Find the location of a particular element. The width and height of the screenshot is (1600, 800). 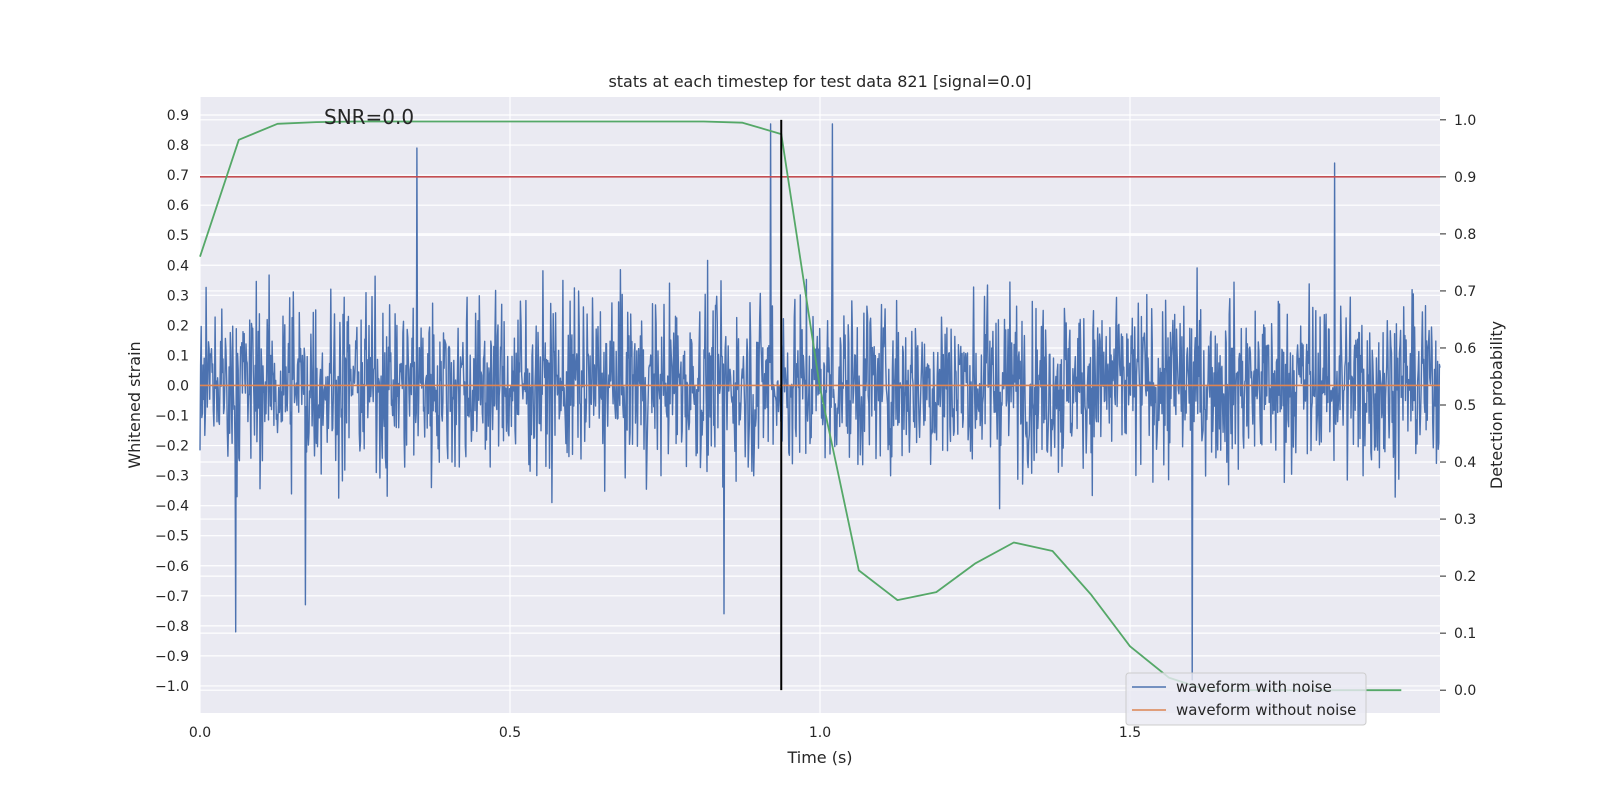

y-tick-label: 0.7 is located at coordinates (178, 176).